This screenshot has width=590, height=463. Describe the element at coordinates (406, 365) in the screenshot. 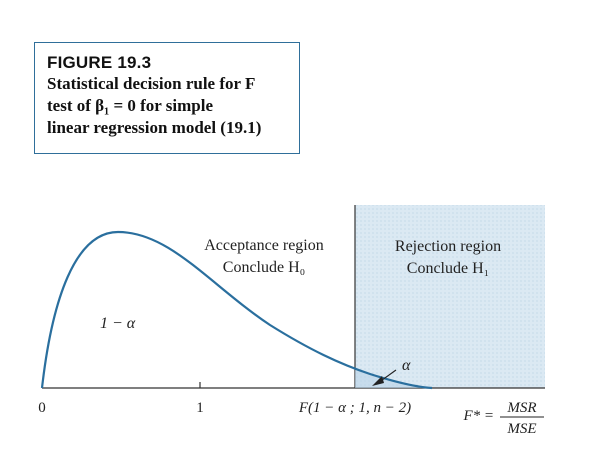

I see `tail-area-label: α` at that location.